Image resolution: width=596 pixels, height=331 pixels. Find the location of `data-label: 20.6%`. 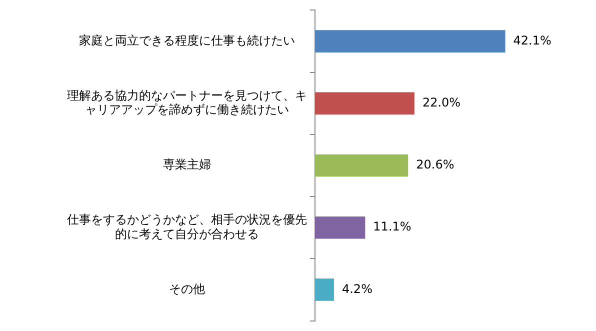

data-label: 20.6% is located at coordinates (435, 165).